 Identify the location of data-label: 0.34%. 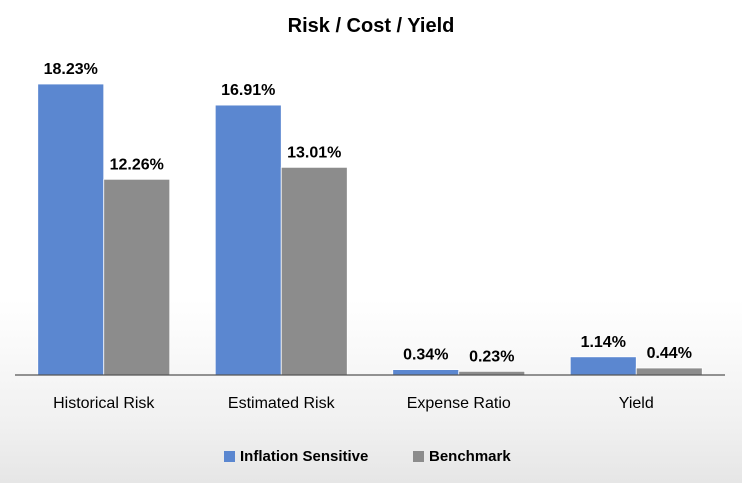
(425, 355).